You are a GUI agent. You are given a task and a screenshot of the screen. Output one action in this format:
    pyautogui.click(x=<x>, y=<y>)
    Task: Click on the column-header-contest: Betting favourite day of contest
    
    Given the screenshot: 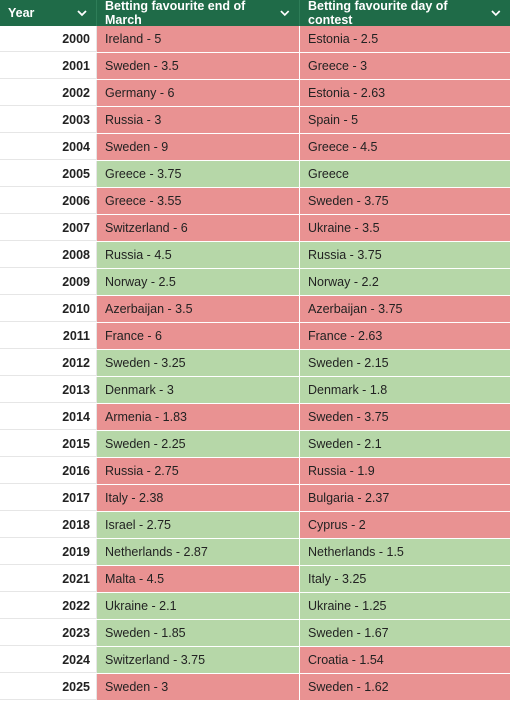 What is the action you would take?
    pyautogui.click(x=405, y=13)
    